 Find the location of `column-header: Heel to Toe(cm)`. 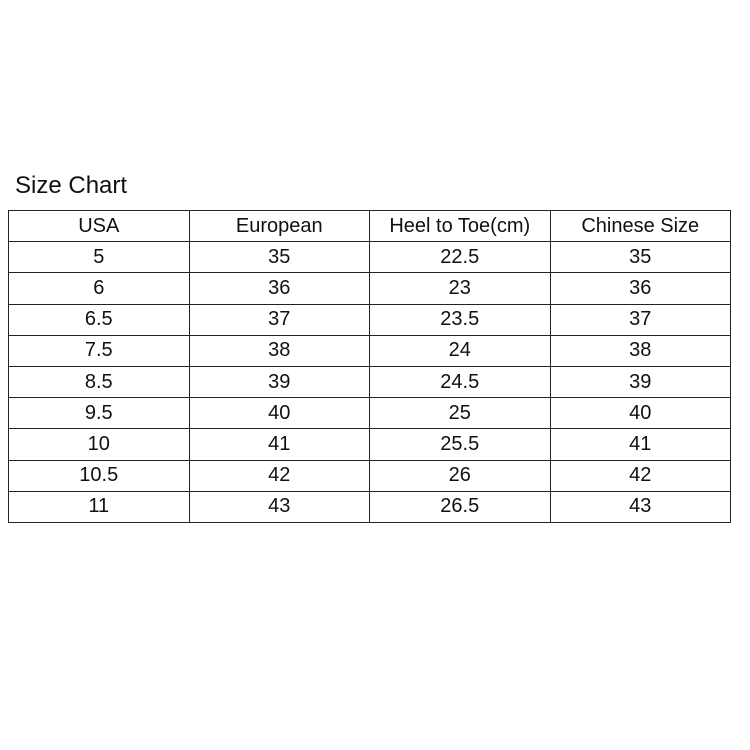

column-header: Heel to Toe(cm) is located at coordinates (460, 226).